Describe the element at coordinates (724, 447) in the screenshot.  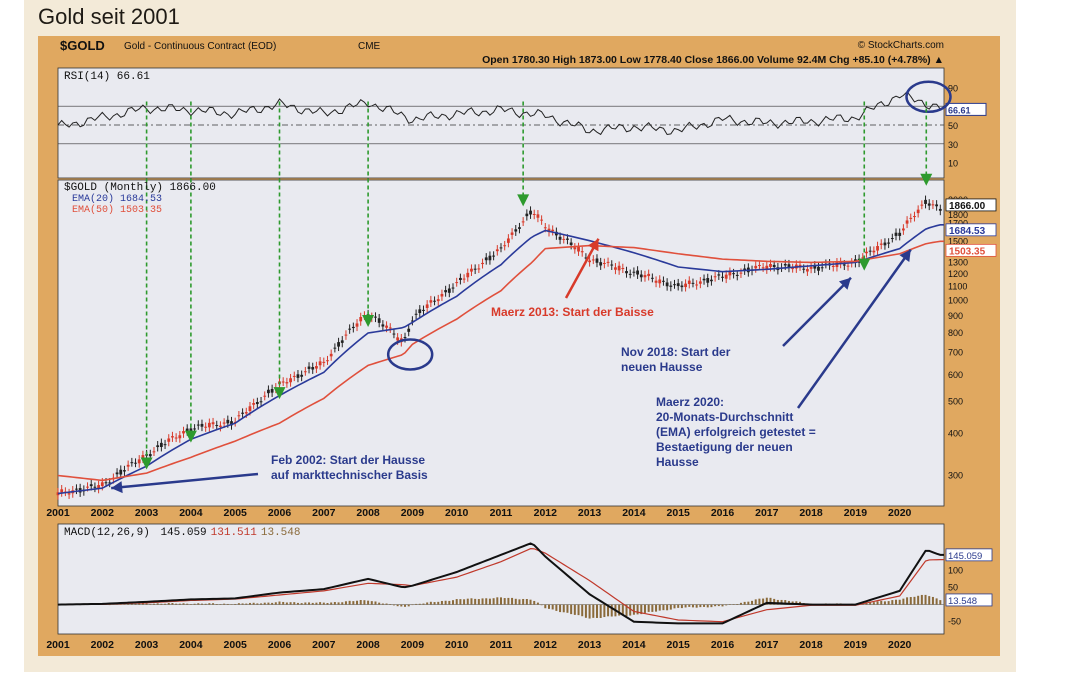
I see `annotation-ema-test-line4: Bestaetigung der neuen` at that location.